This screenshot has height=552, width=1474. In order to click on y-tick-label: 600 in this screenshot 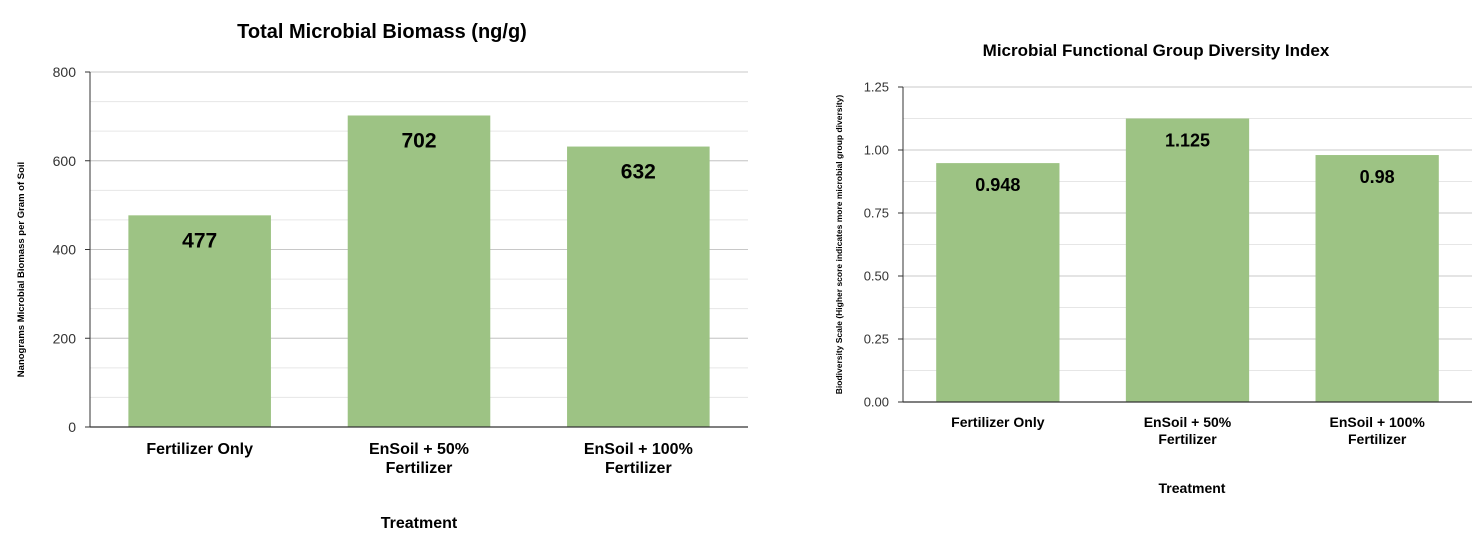, I will do `click(65, 161)`.